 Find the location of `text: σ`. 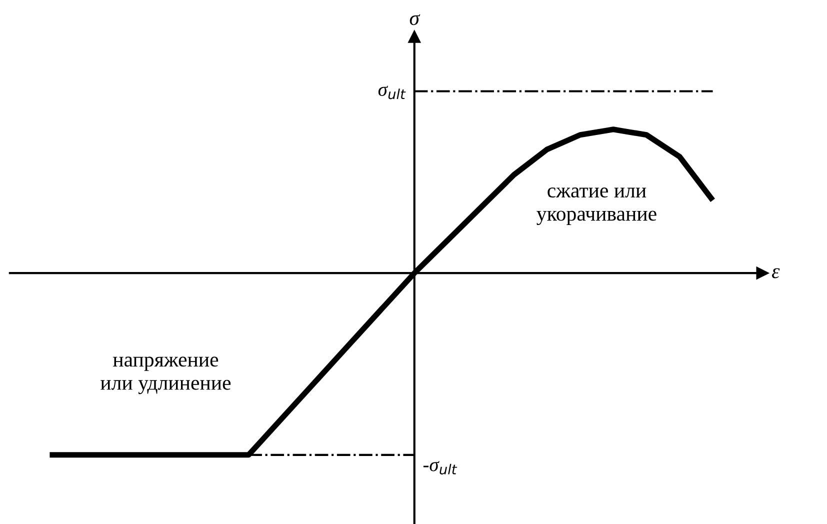

text: σ is located at coordinates (415, 20).